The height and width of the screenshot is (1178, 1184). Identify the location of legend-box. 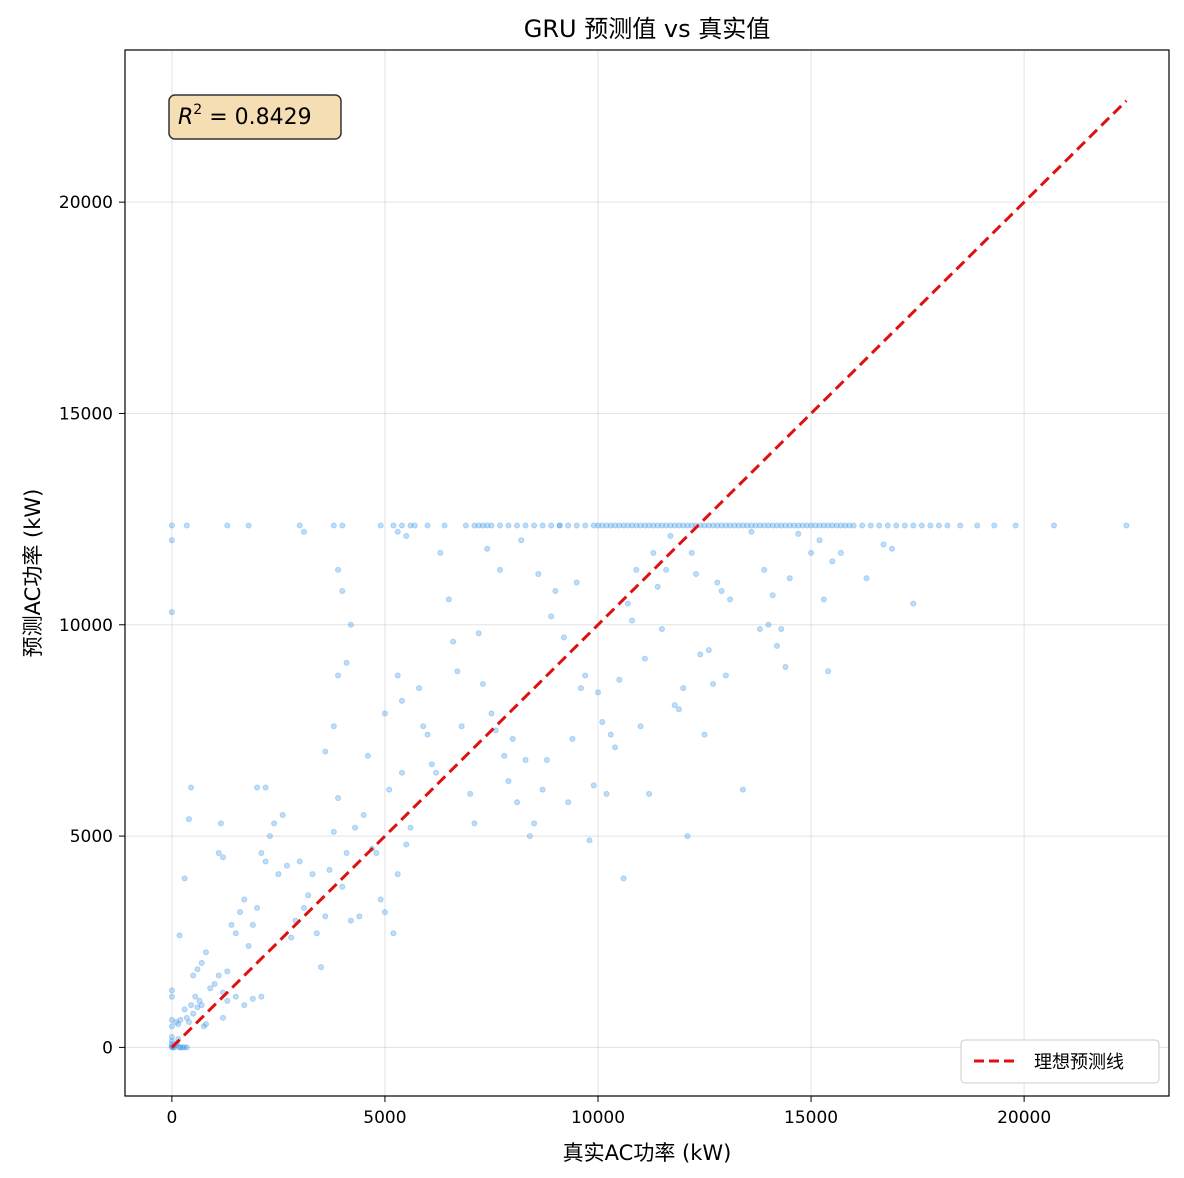
(1060, 1061).